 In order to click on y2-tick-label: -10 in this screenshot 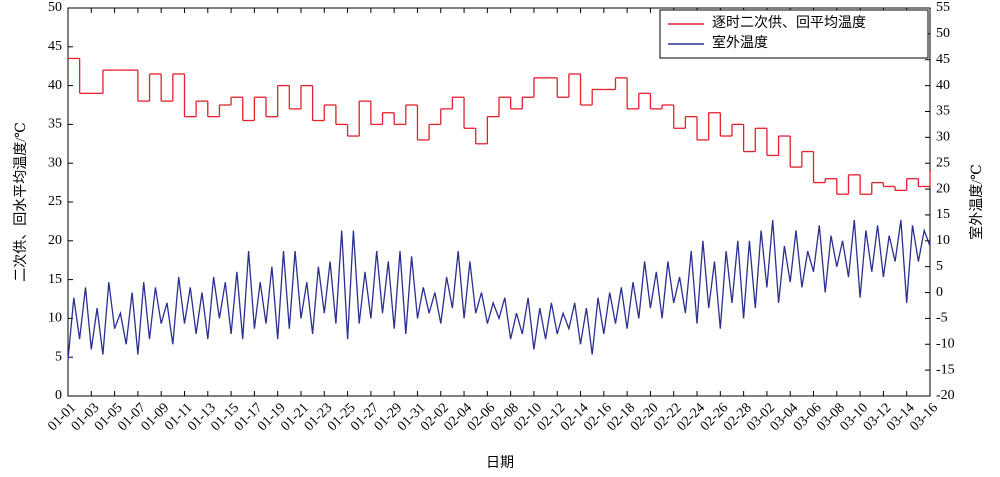, I will do `click(945, 343)`.